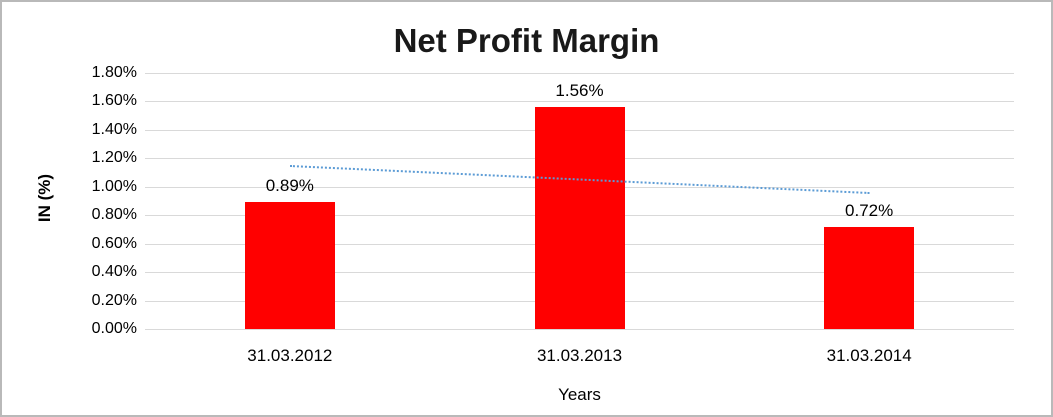 Image resolution: width=1053 pixels, height=417 pixels. What do you see at coordinates (114, 328) in the screenshot?
I see `y-tick-label: 0.00%` at bounding box center [114, 328].